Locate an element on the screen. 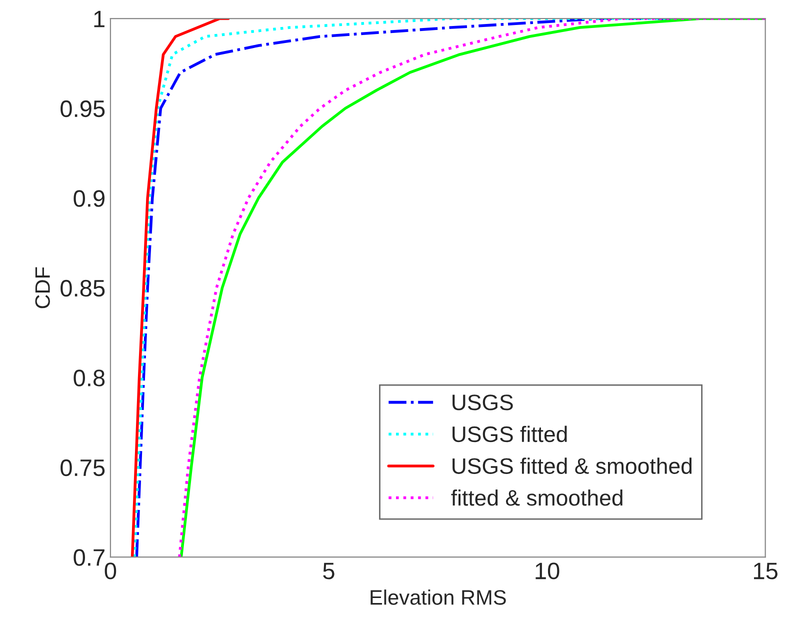  x-tick-label: 0 is located at coordinates (110, 571).